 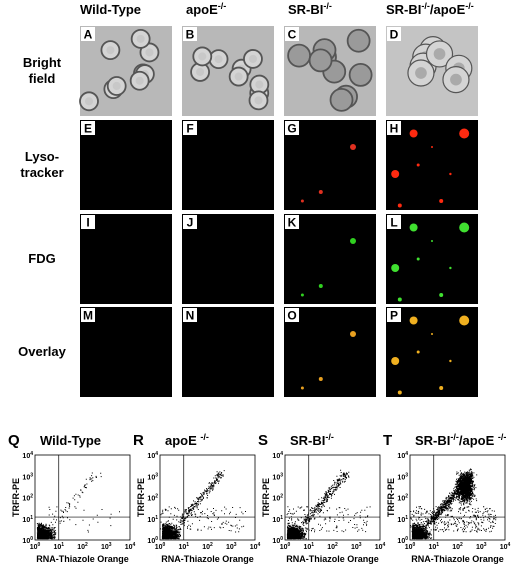 What do you see at coordinates (332, 497) in the screenshot?
I see `plot-frame` at bounding box center [332, 497].